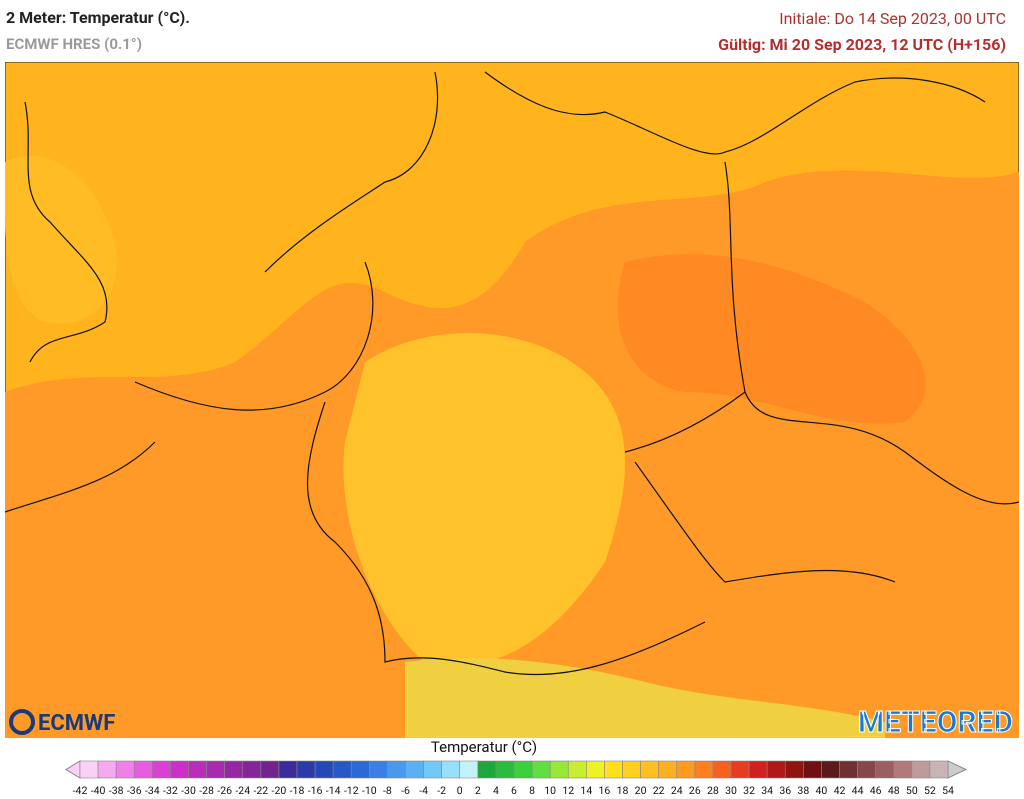 This screenshot has height=799, width=1024. Describe the element at coordinates (206, 790) in the screenshot. I see `legend-tick-label: -28` at that location.